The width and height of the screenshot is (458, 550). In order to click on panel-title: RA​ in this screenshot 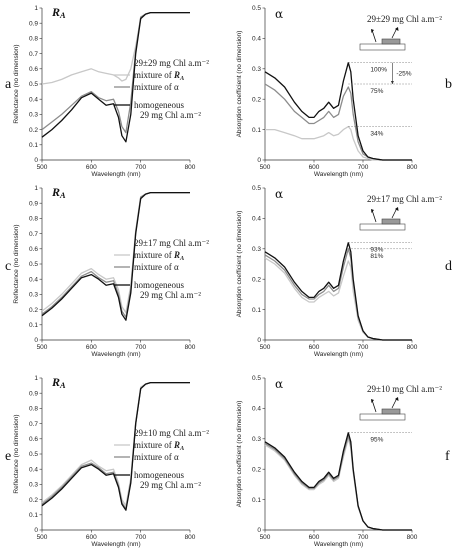, I will do `click(58, 382)`.